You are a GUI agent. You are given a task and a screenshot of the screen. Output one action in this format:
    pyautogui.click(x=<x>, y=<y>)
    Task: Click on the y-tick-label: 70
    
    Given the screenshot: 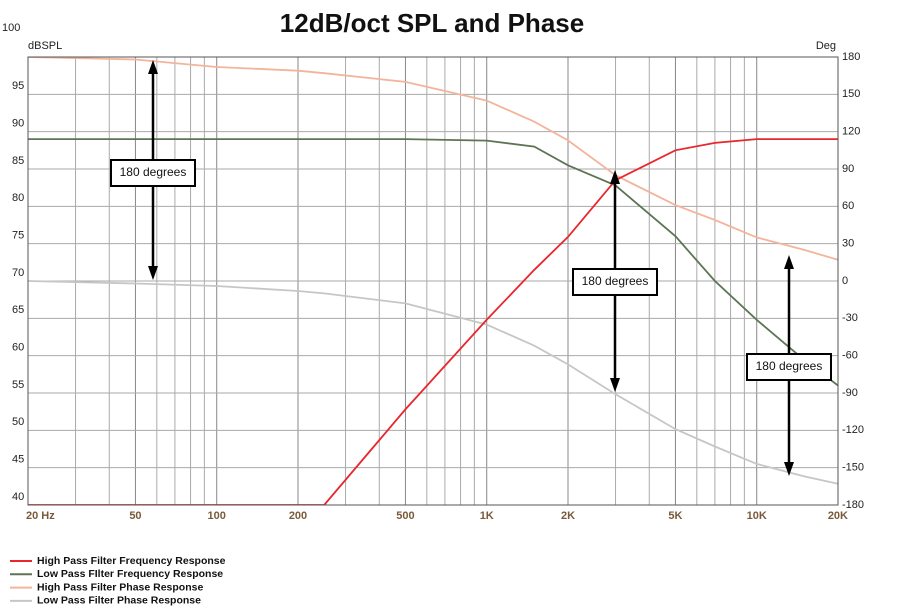 What is the action you would take?
    pyautogui.click(x=18, y=273)
    